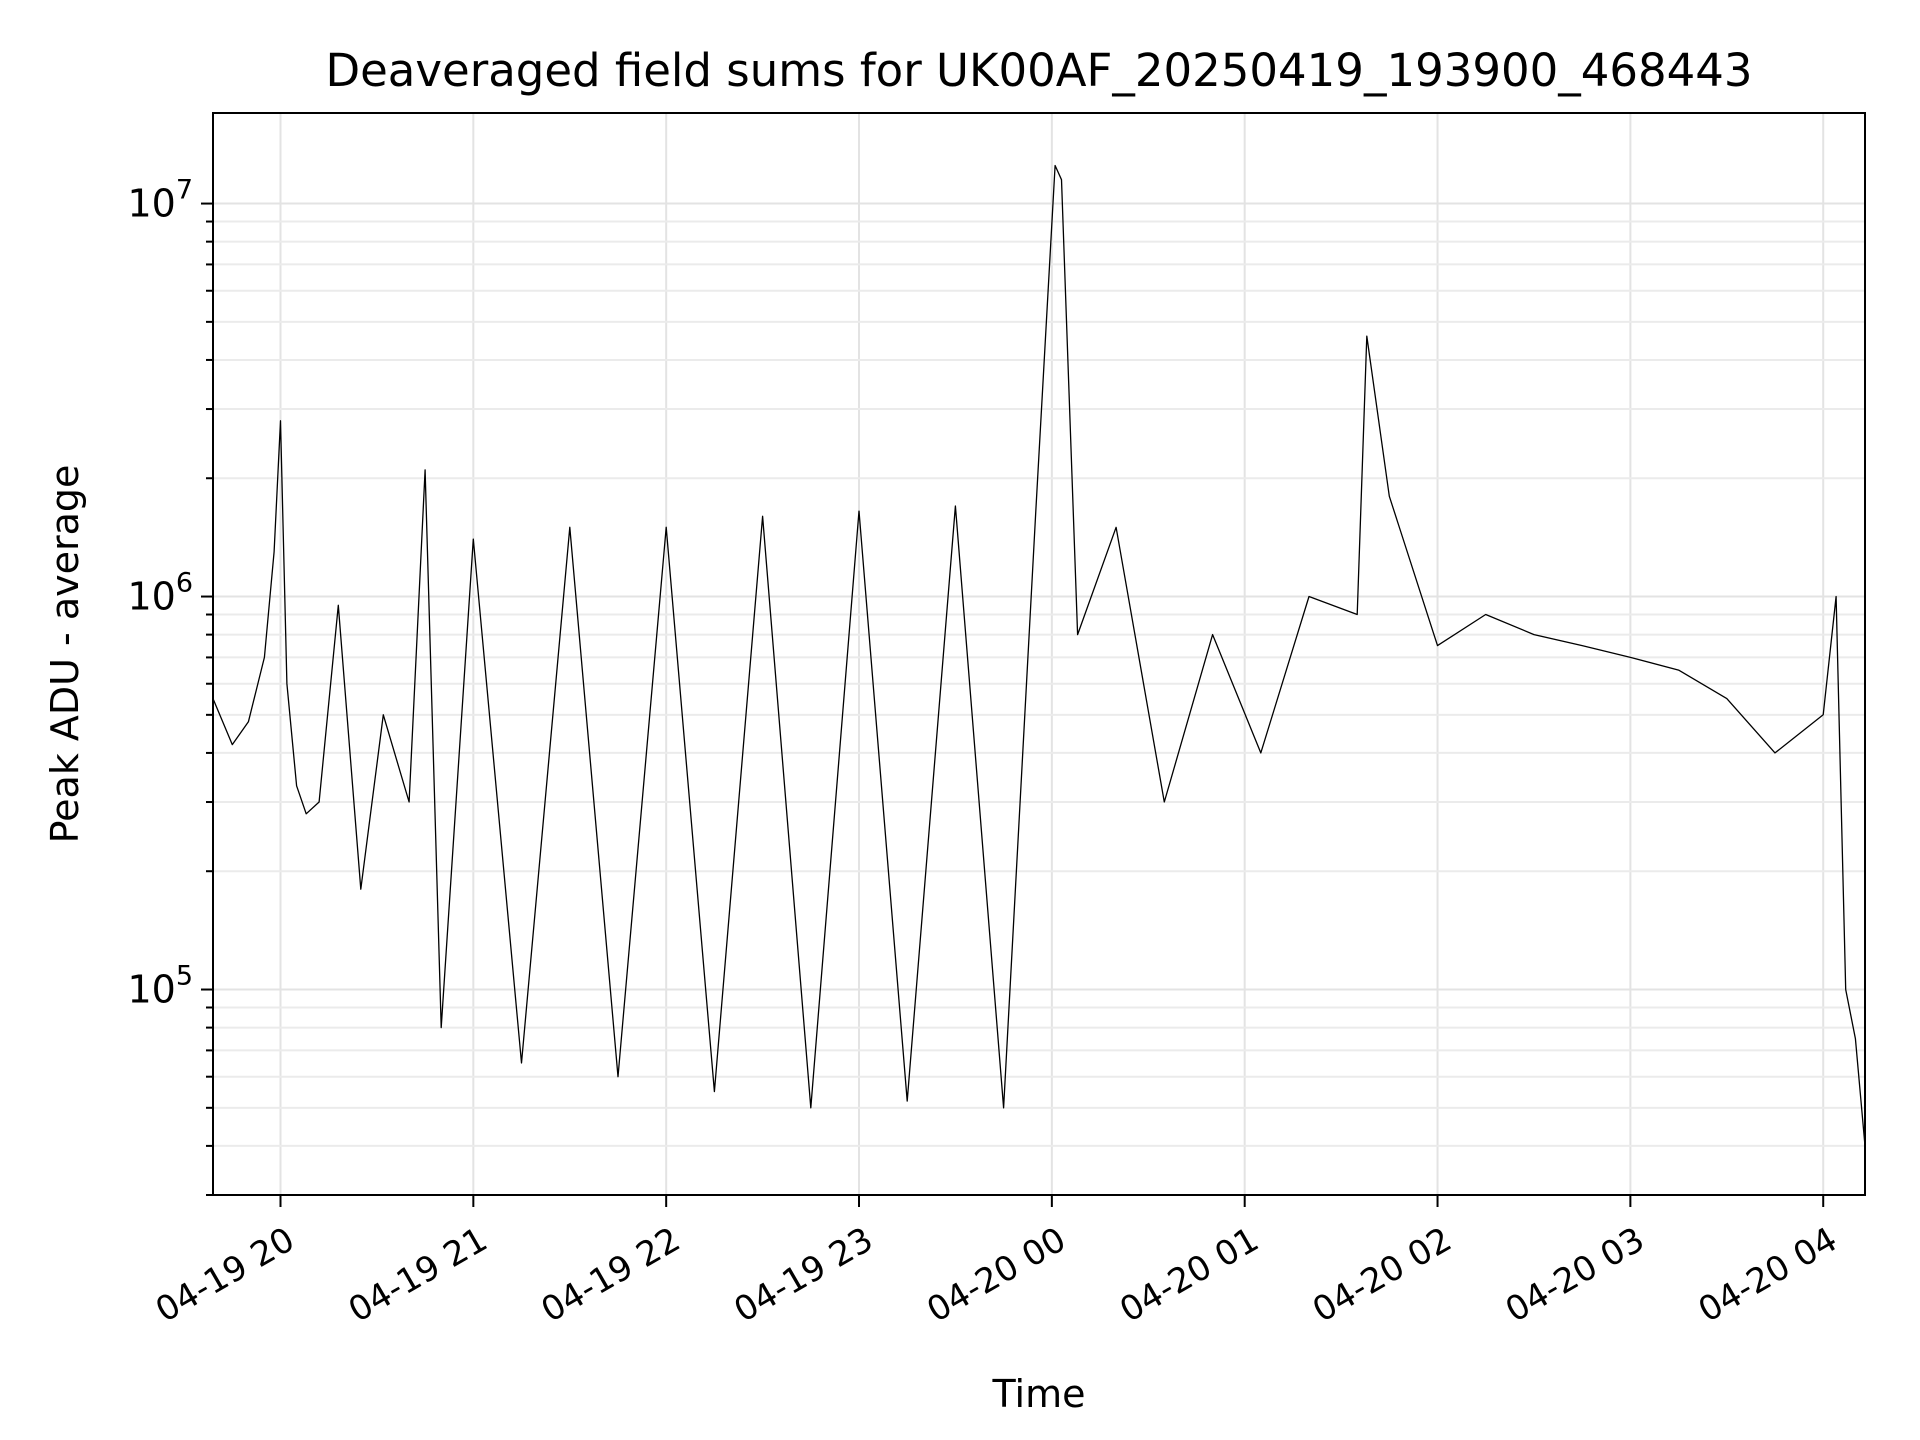  I want to click on x-tick-label: 04-19 20, so click(225, 1275).